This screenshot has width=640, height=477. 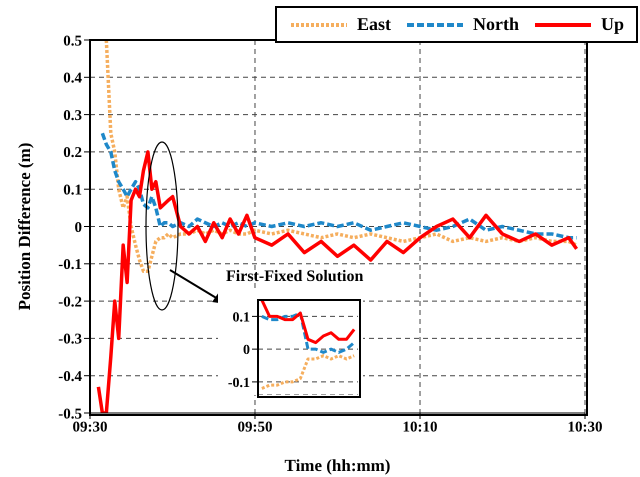 I want to click on y-tick-label: 0.5, so click(x=72, y=41).